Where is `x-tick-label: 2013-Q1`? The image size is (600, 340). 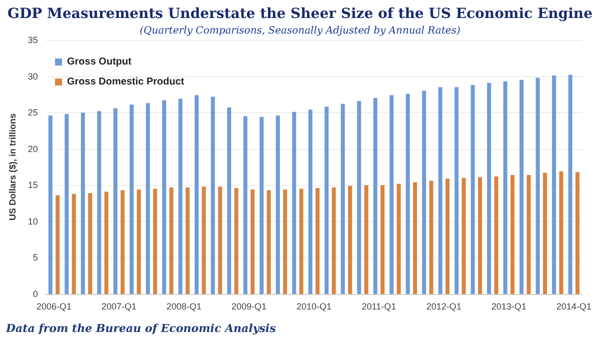
x-tick-label: 2013-Q1 is located at coordinates (508, 307).